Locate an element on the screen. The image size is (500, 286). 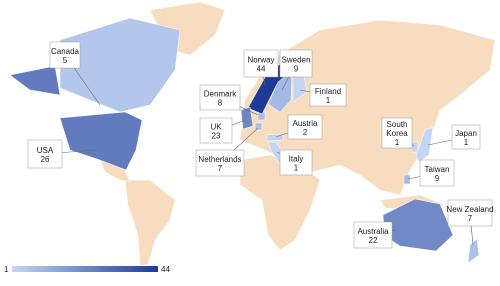
country-value: 44 is located at coordinates (261, 69).